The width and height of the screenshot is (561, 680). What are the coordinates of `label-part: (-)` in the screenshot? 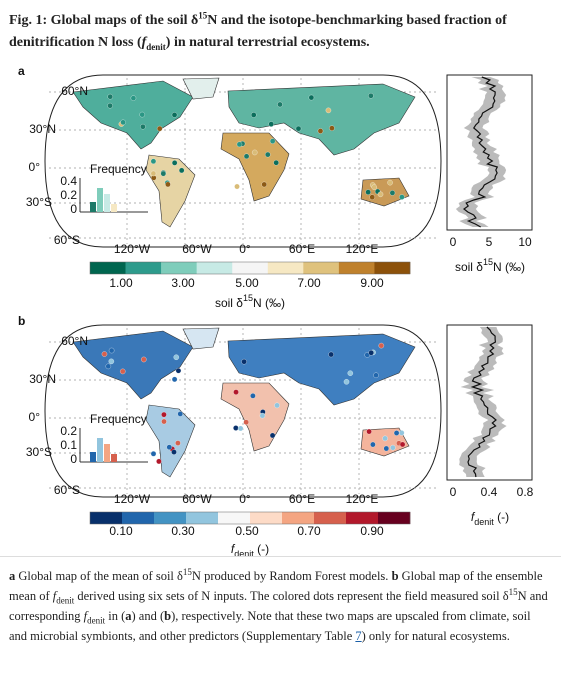 It's located at (501, 517).